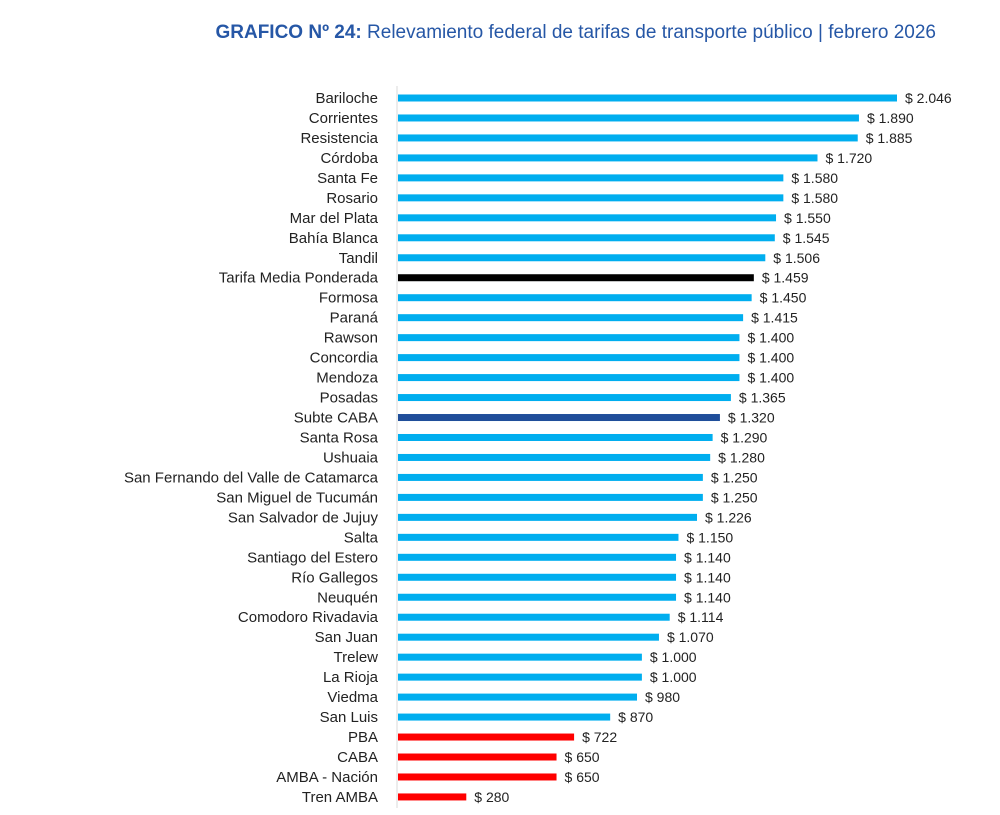  What do you see at coordinates (358, 258) in the screenshot?
I see `category-label: Tandil` at bounding box center [358, 258].